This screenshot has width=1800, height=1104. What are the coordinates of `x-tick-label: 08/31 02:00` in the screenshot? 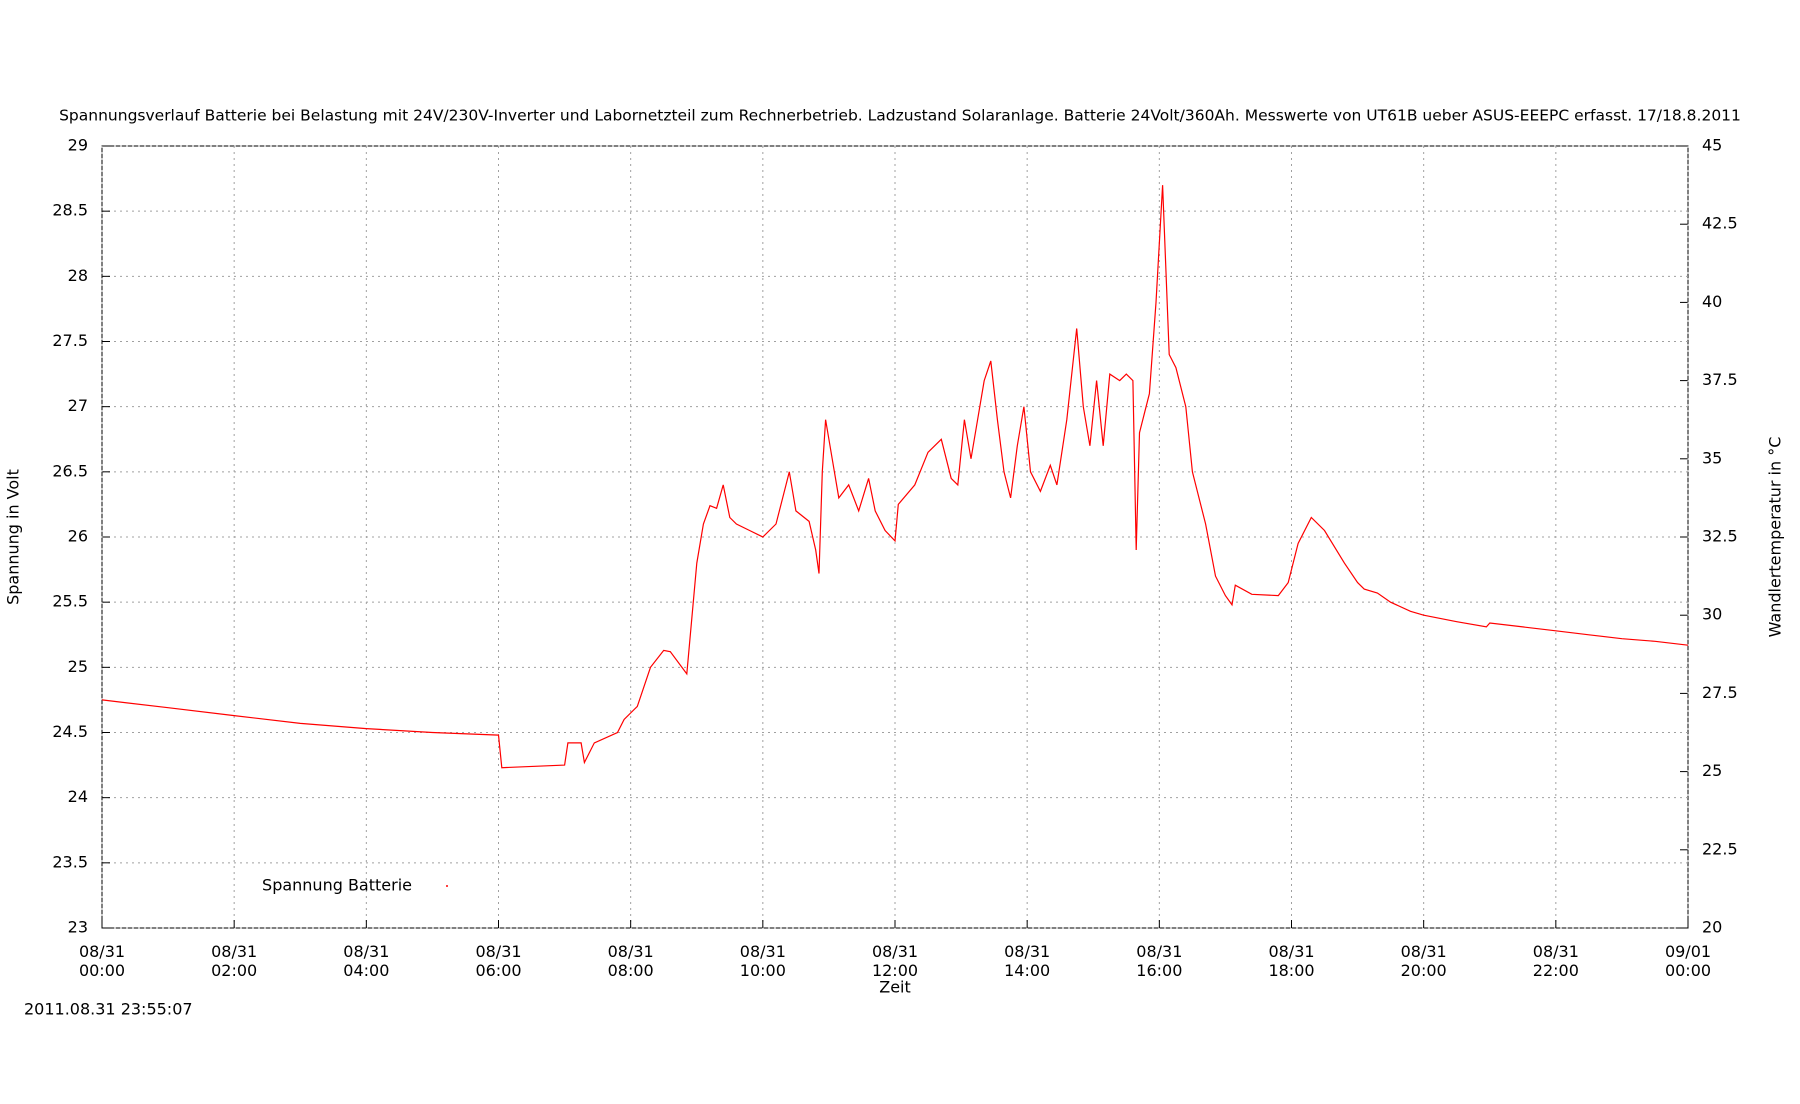 It's located at (234, 961).